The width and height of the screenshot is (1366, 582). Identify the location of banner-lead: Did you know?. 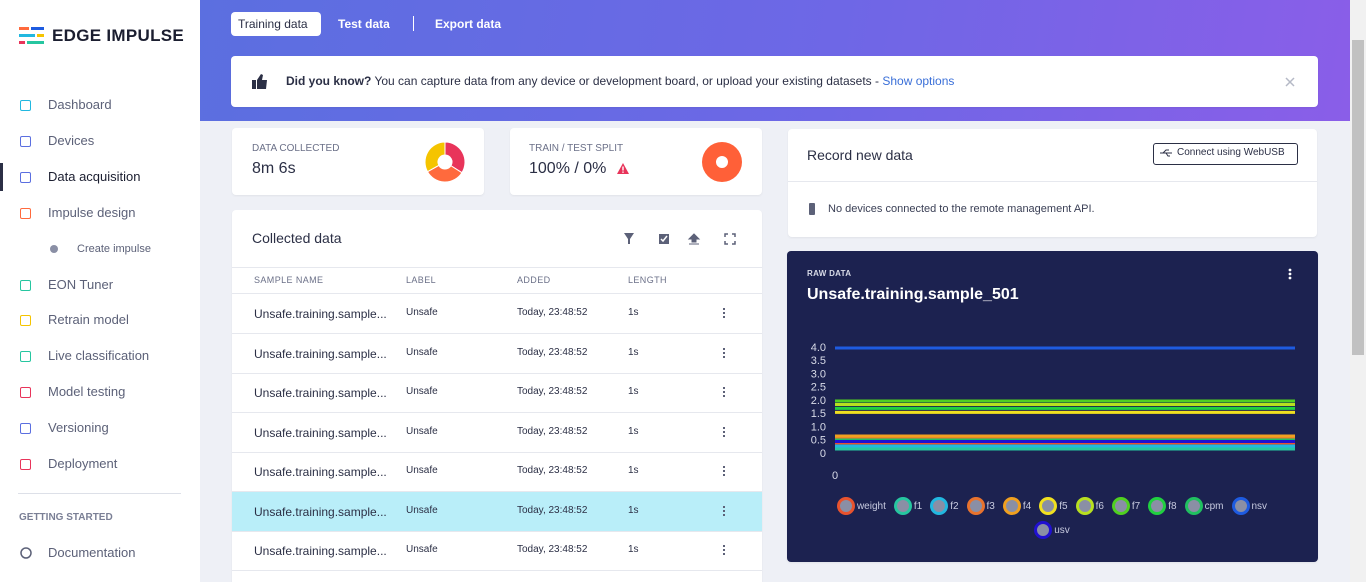
(329, 81).